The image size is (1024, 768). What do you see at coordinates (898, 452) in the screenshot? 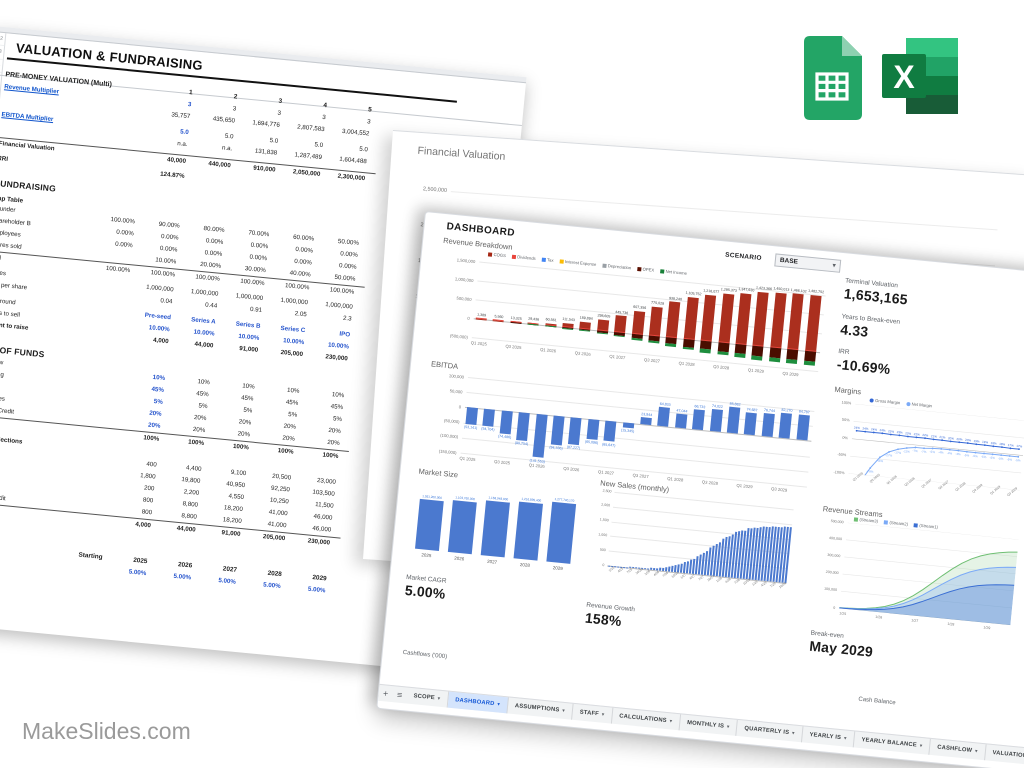
I see `svg-text: -17%` at bounding box center [898, 452].